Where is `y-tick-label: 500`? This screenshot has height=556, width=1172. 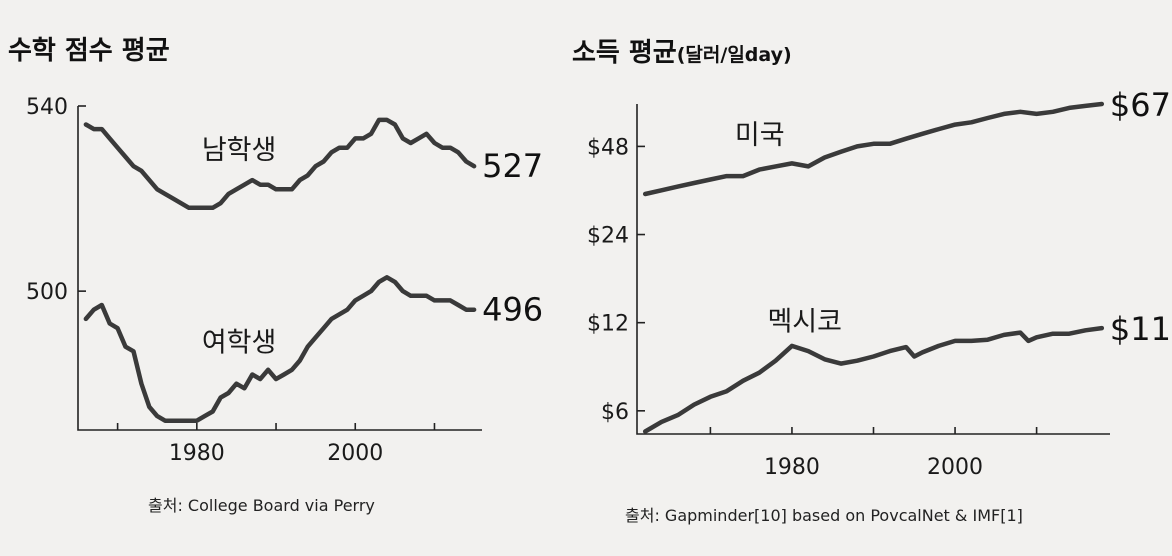 y-tick-label: 500 is located at coordinates (47, 292).